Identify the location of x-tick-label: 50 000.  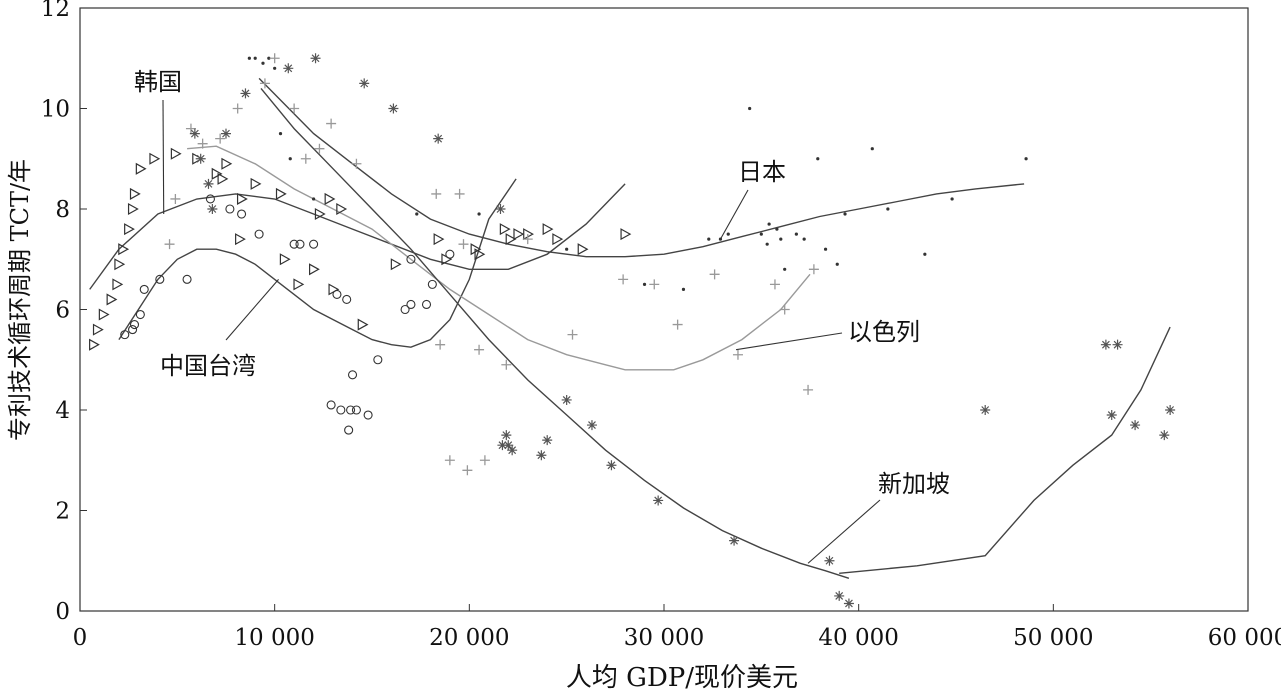
(1053, 638).